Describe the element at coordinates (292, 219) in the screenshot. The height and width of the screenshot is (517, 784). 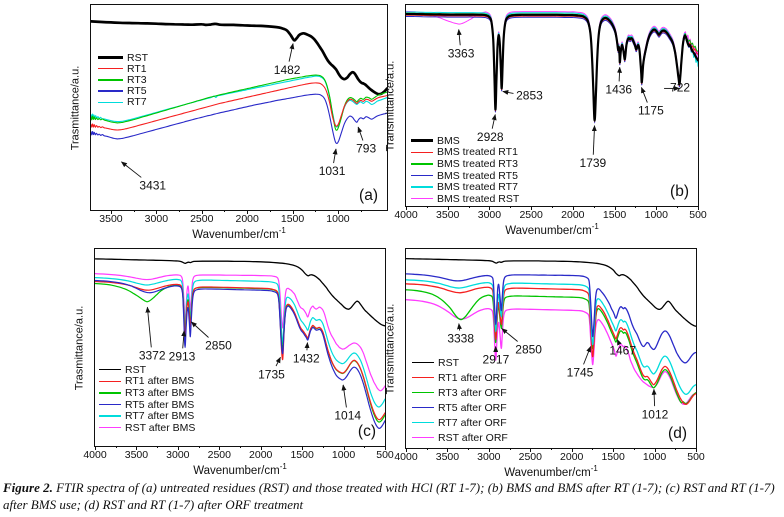
I see `x-tick-label: 1500` at that location.